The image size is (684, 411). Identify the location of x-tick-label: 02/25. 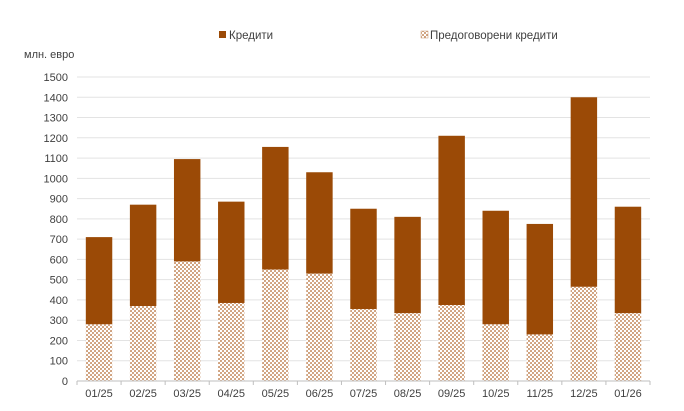
(143, 394).